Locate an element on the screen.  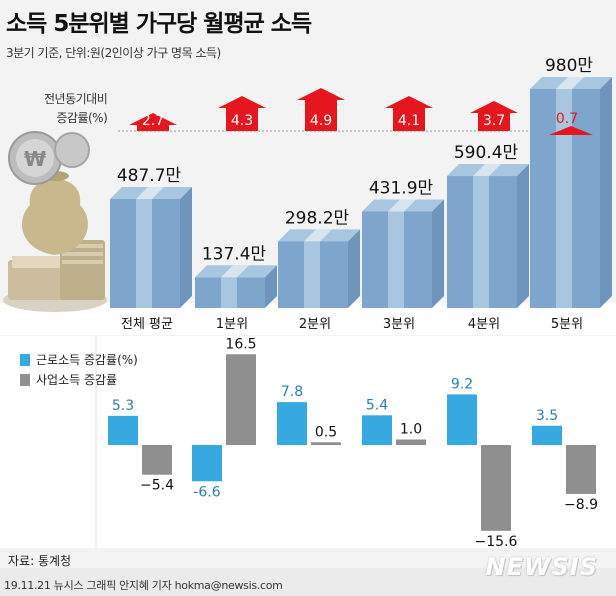
business-income-label: −5.4 is located at coordinates (157, 486).